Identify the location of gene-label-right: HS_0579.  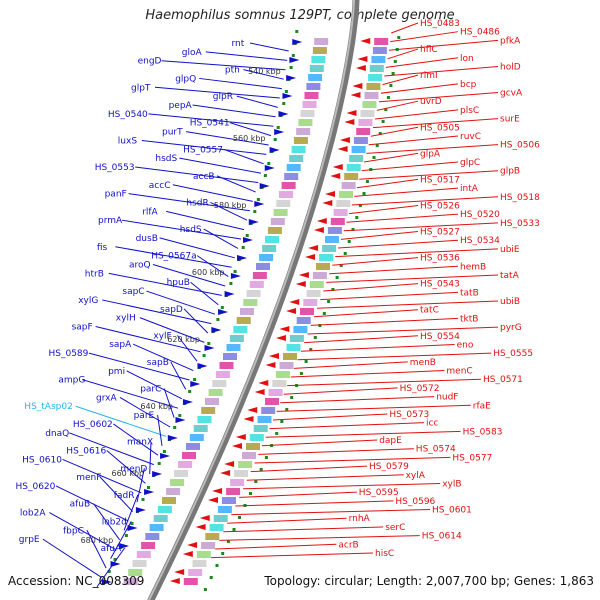
(389, 467).